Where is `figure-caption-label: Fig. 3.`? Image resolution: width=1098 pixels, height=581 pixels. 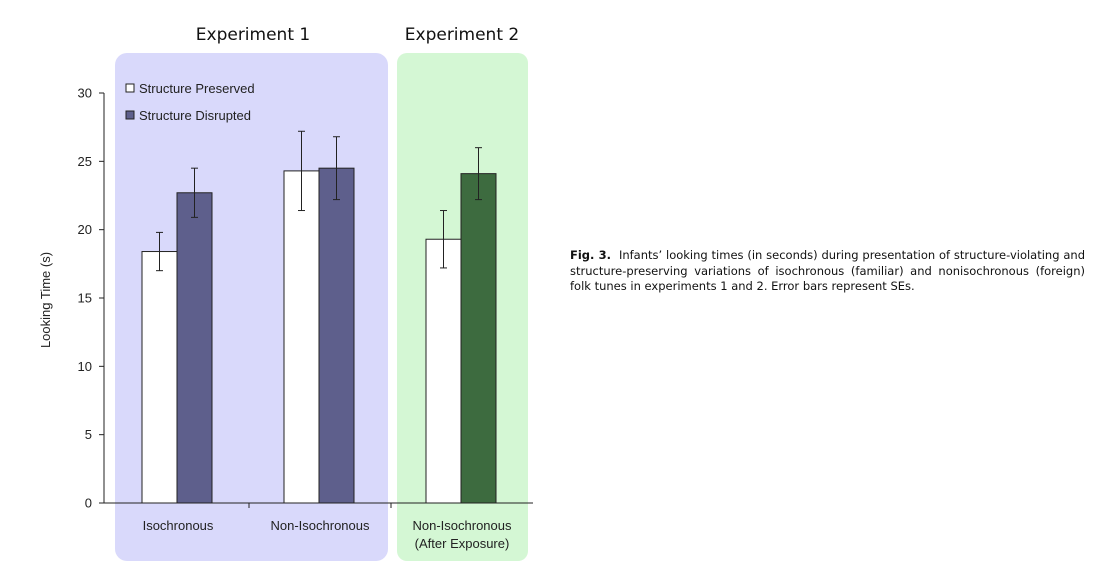
figure-caption-label: Fig. 3. is located at coordinates (590, 255).